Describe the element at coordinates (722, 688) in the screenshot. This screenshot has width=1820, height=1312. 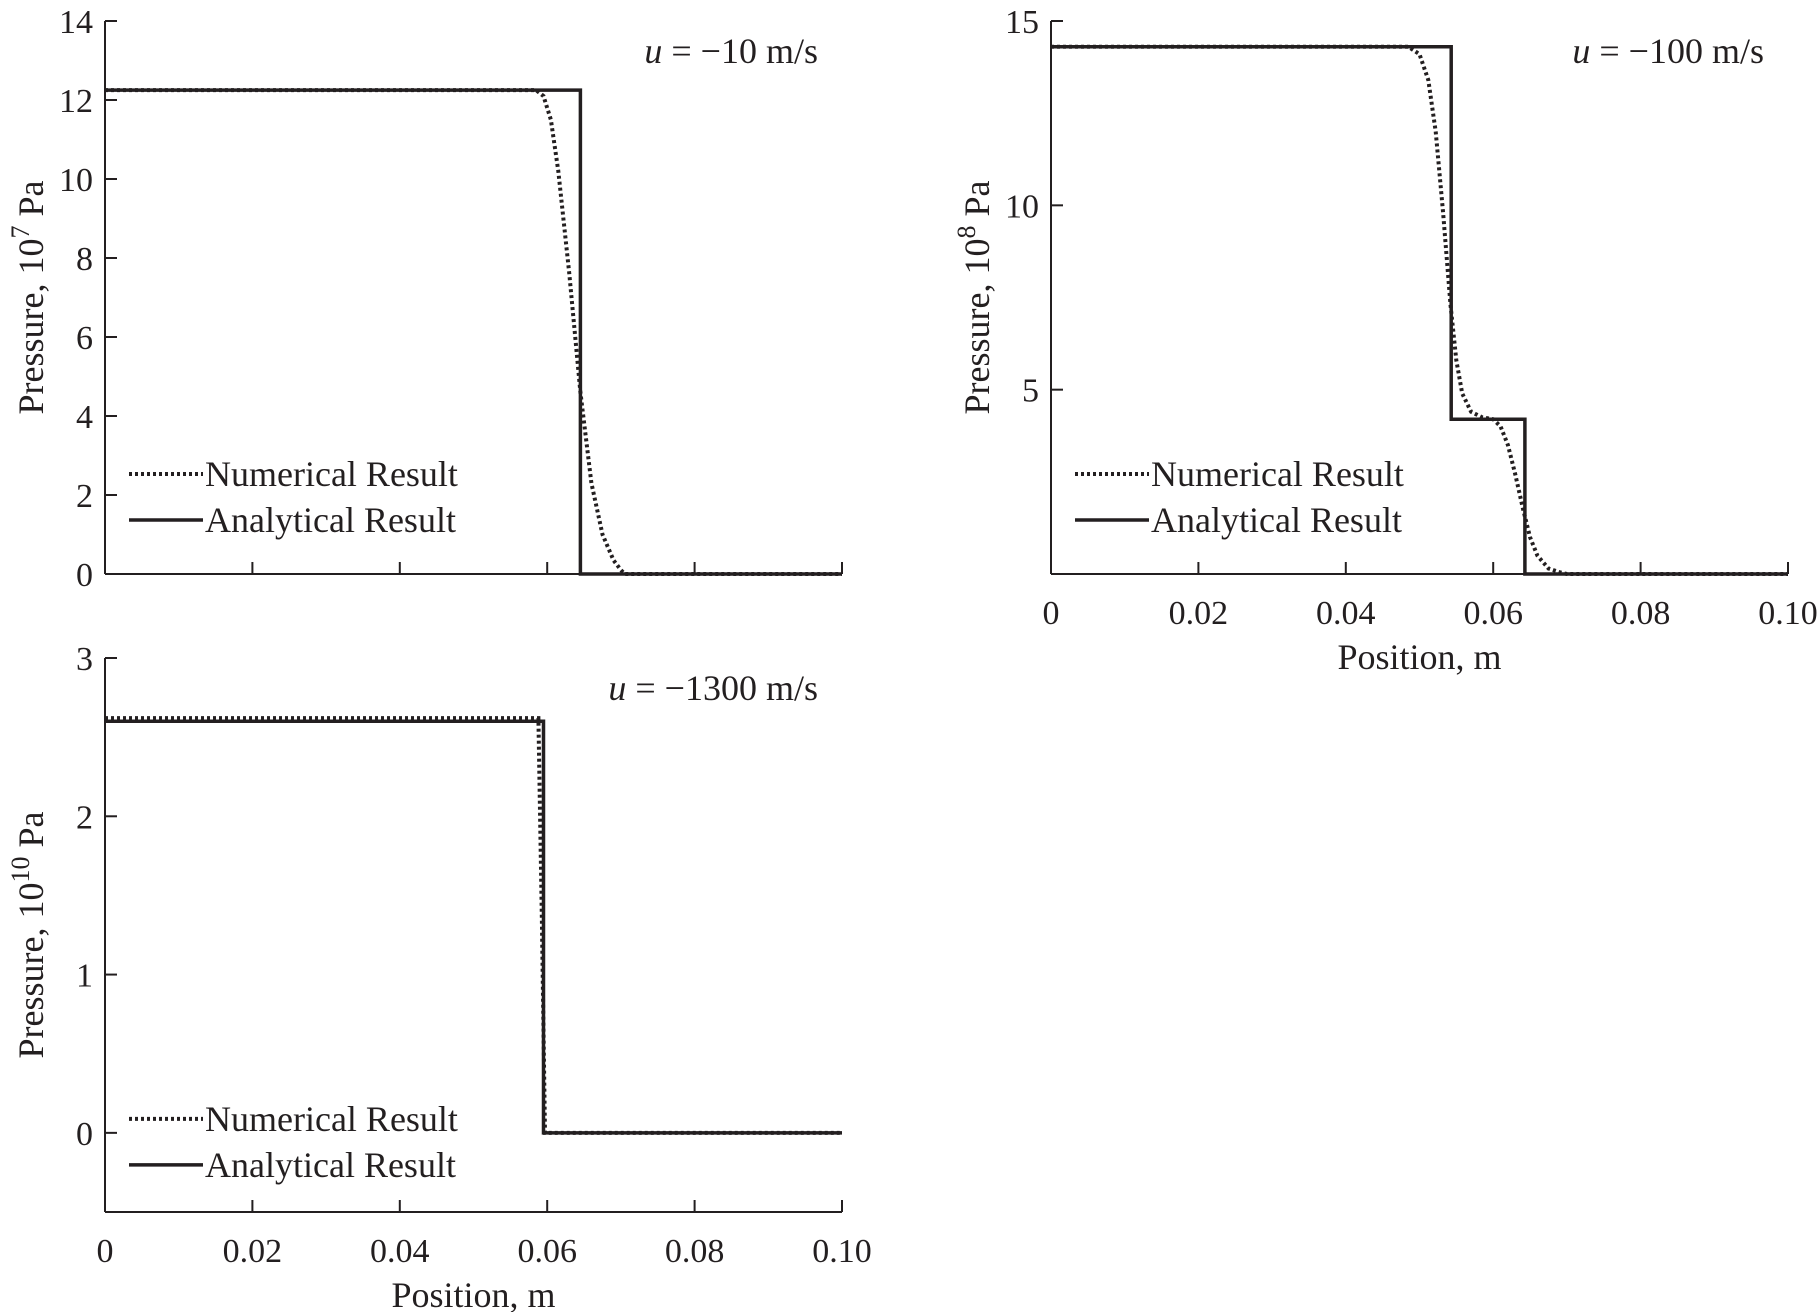
I see `velocity-value: = −1300 m/s` at that location.